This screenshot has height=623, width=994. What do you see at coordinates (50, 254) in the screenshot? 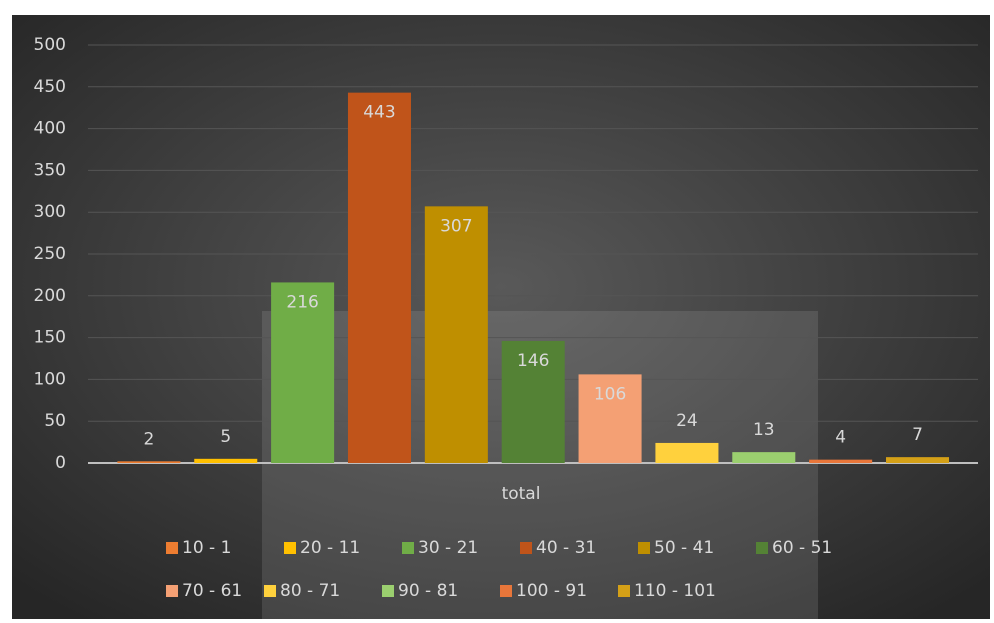
I see `y-tick-label: 250` at bounding box center [50, 254].